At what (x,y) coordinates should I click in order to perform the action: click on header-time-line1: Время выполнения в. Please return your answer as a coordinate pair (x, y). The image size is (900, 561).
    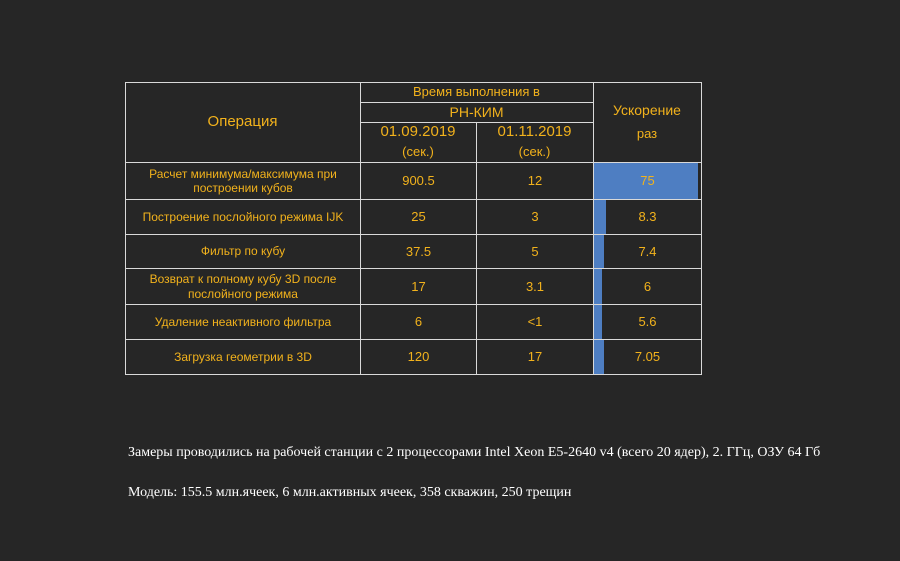
    Looking at the image, I should click on (476, 92).